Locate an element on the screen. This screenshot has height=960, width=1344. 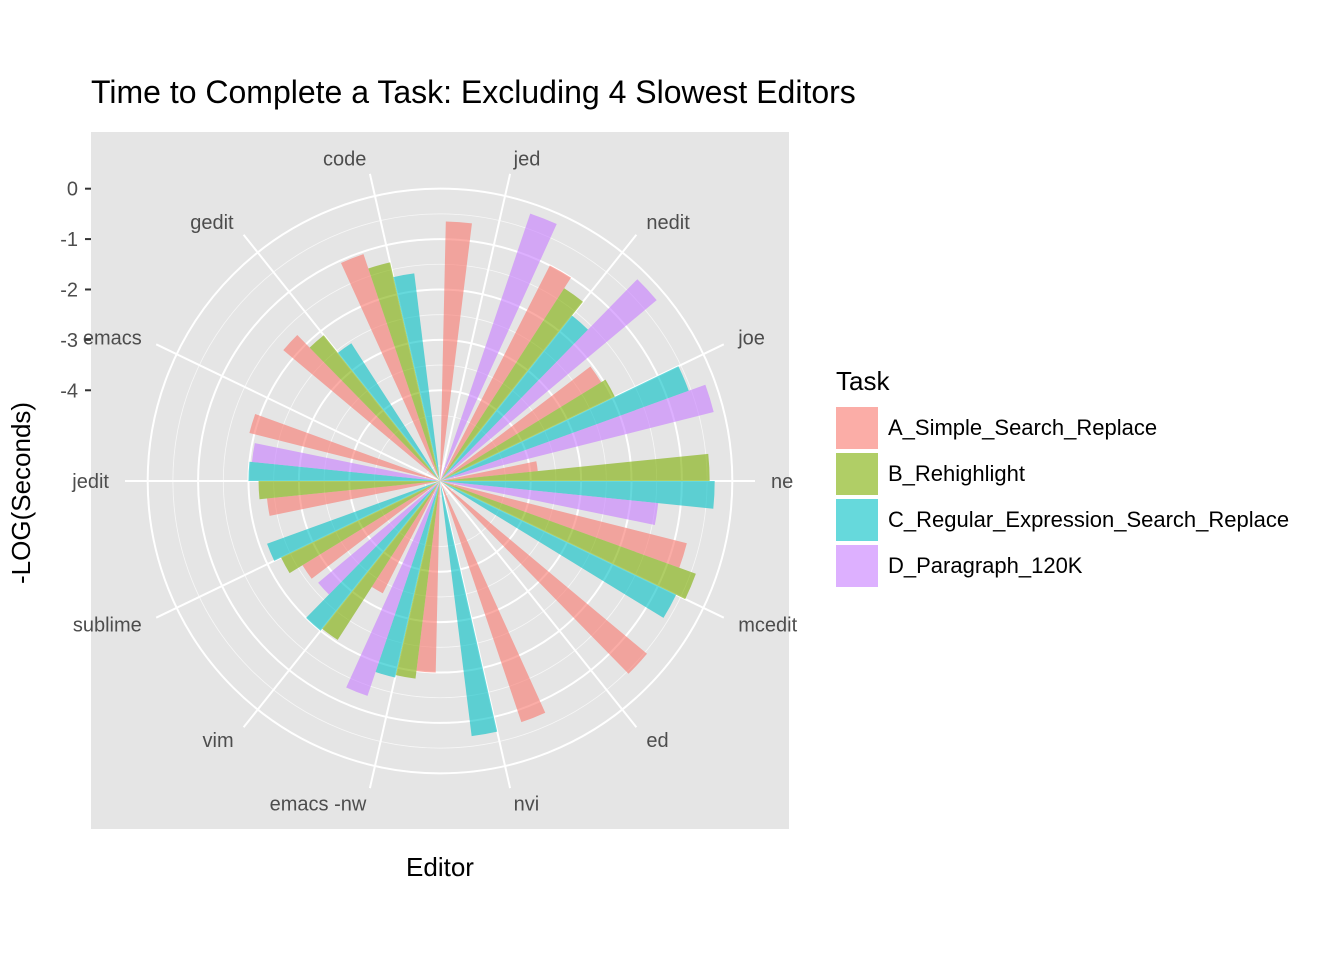
category-label-ne: ne is located at coordinates (782, 482).